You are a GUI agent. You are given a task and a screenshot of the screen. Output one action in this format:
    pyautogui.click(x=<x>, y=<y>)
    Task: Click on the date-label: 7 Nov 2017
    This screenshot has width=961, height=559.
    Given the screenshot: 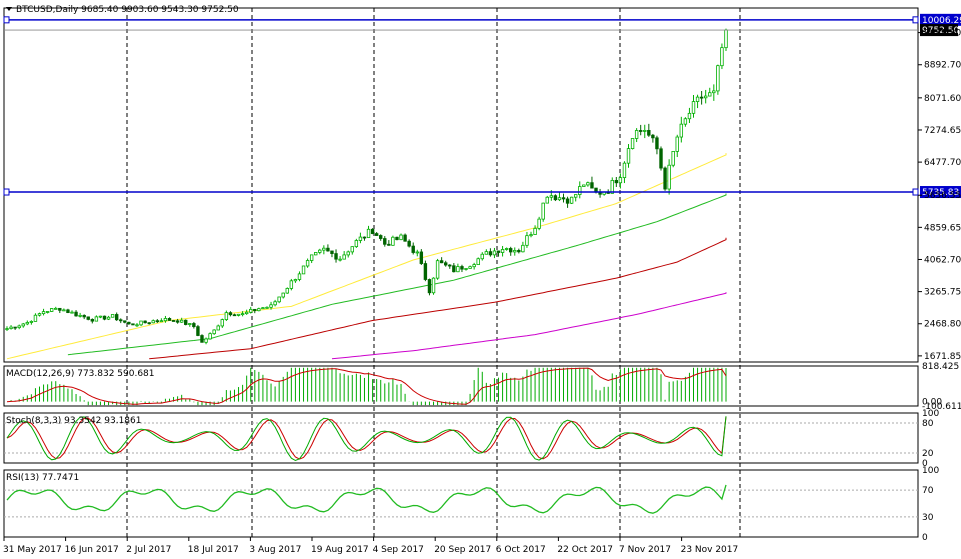 What is the action you would take?
    pyautogui.click(x=645, y=550)
    